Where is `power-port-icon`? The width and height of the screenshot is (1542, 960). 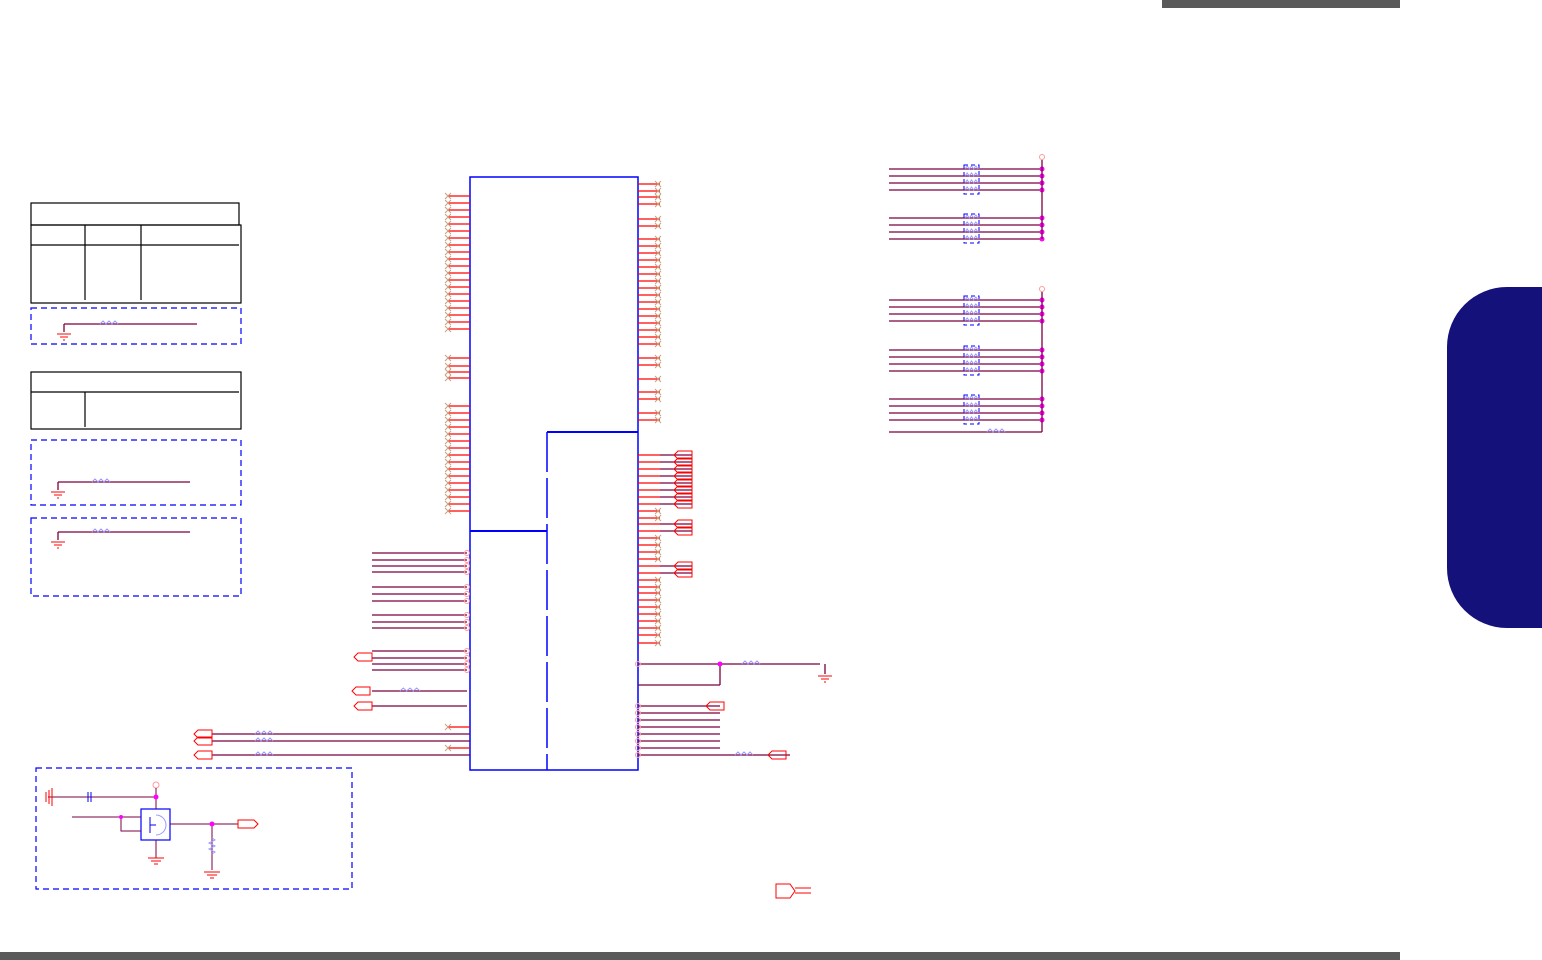
power-port-icon is located at coordinates (156, 785).